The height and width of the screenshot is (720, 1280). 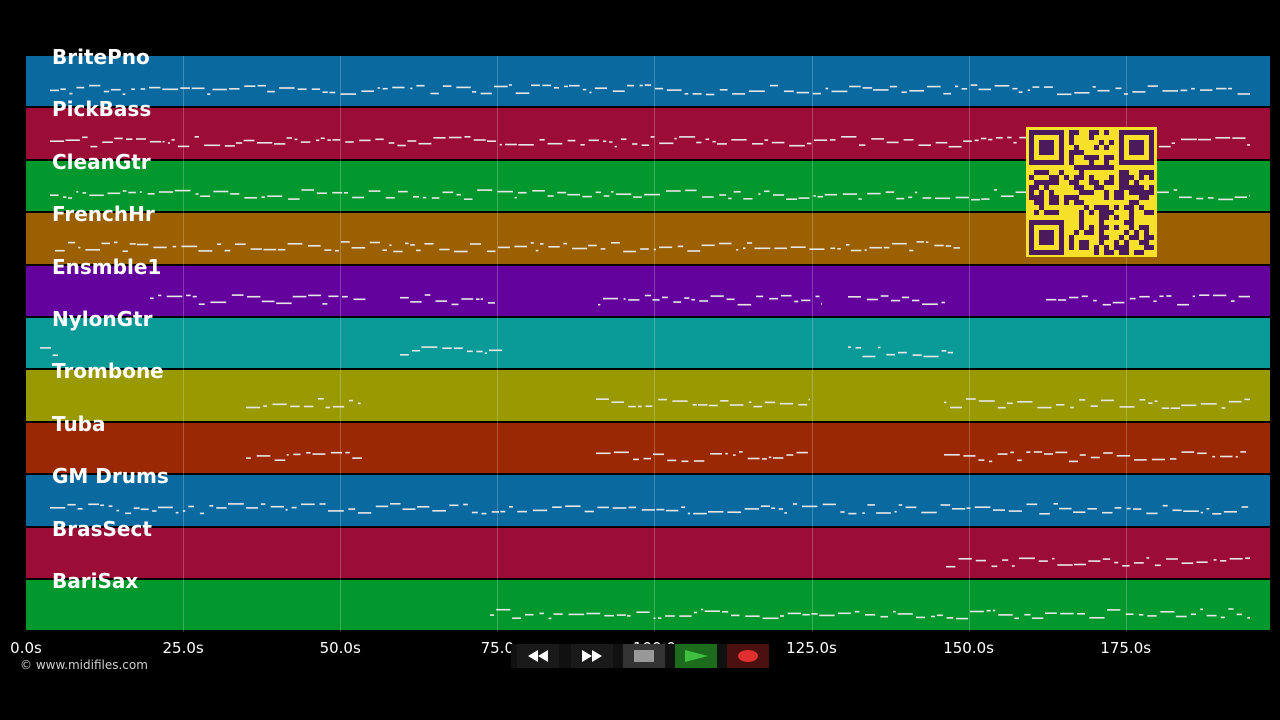 What do you see at coordinates (696, 656) in the screenshot?
I see `play-button` at bounding box center [696, 656].